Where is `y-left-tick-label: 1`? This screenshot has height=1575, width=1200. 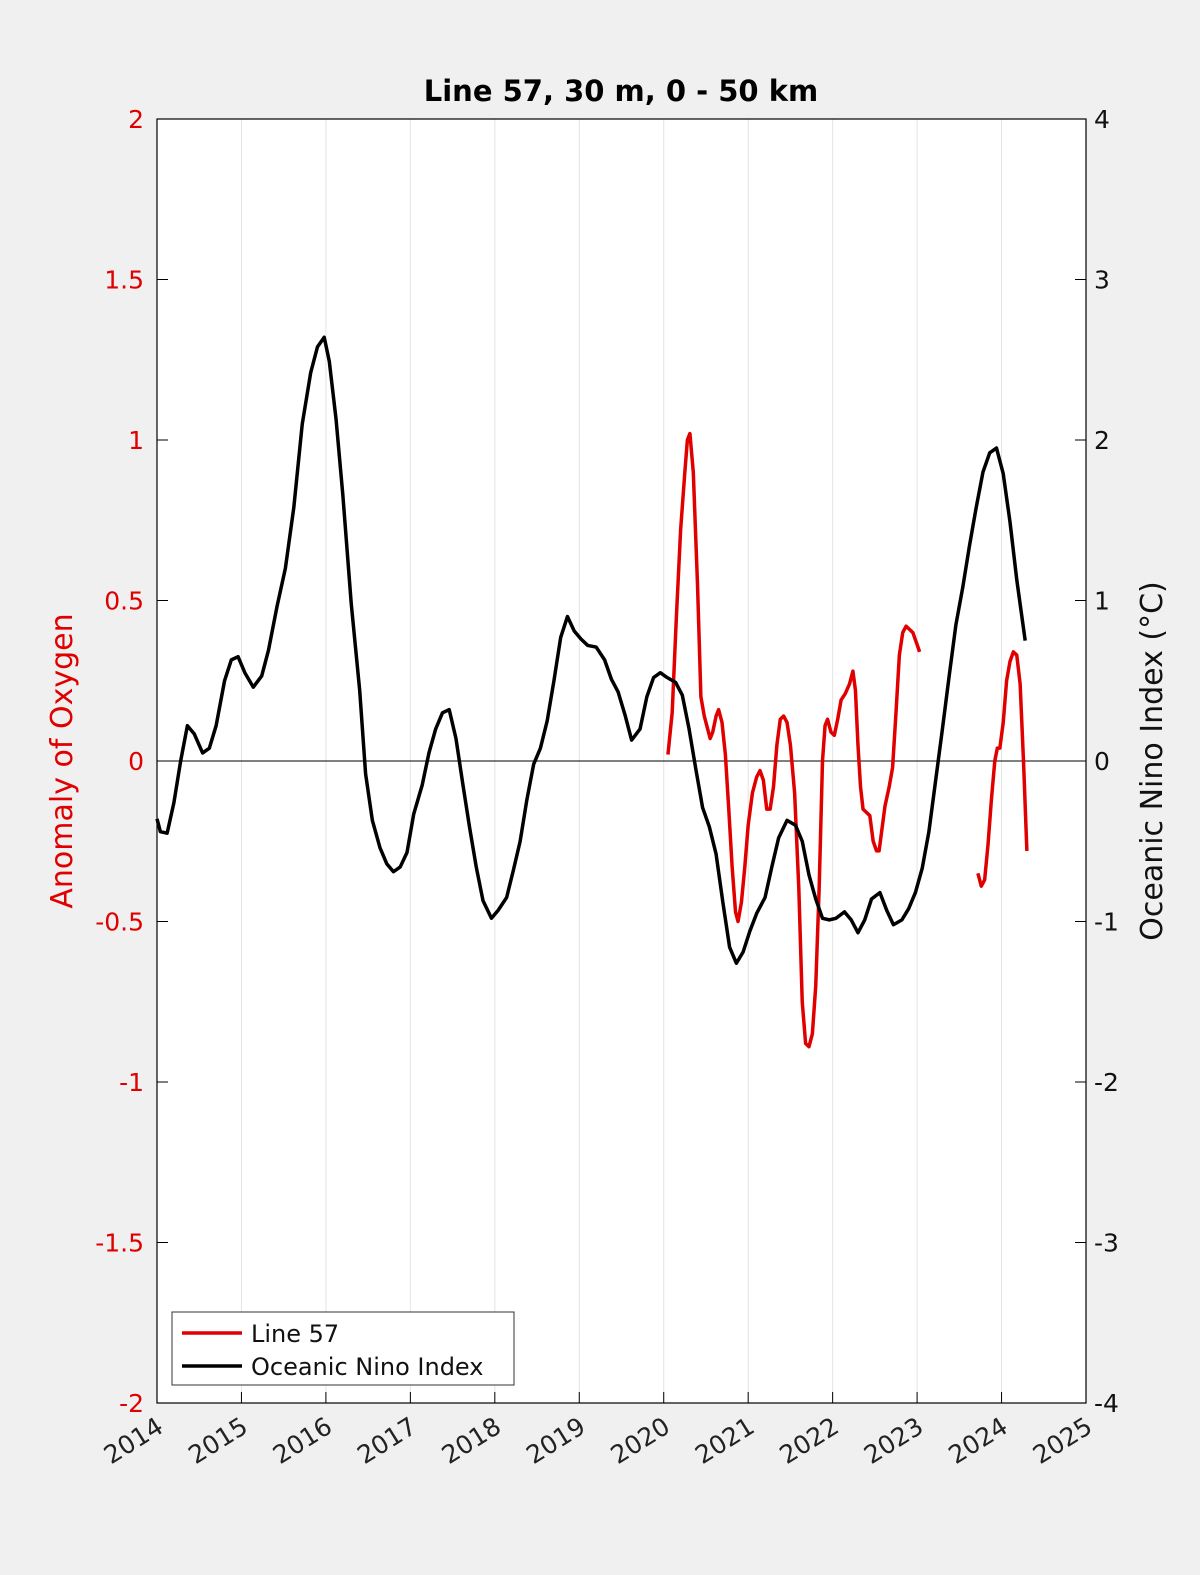
y-left-tick-label: 1 is located at coordinates (136, 440).